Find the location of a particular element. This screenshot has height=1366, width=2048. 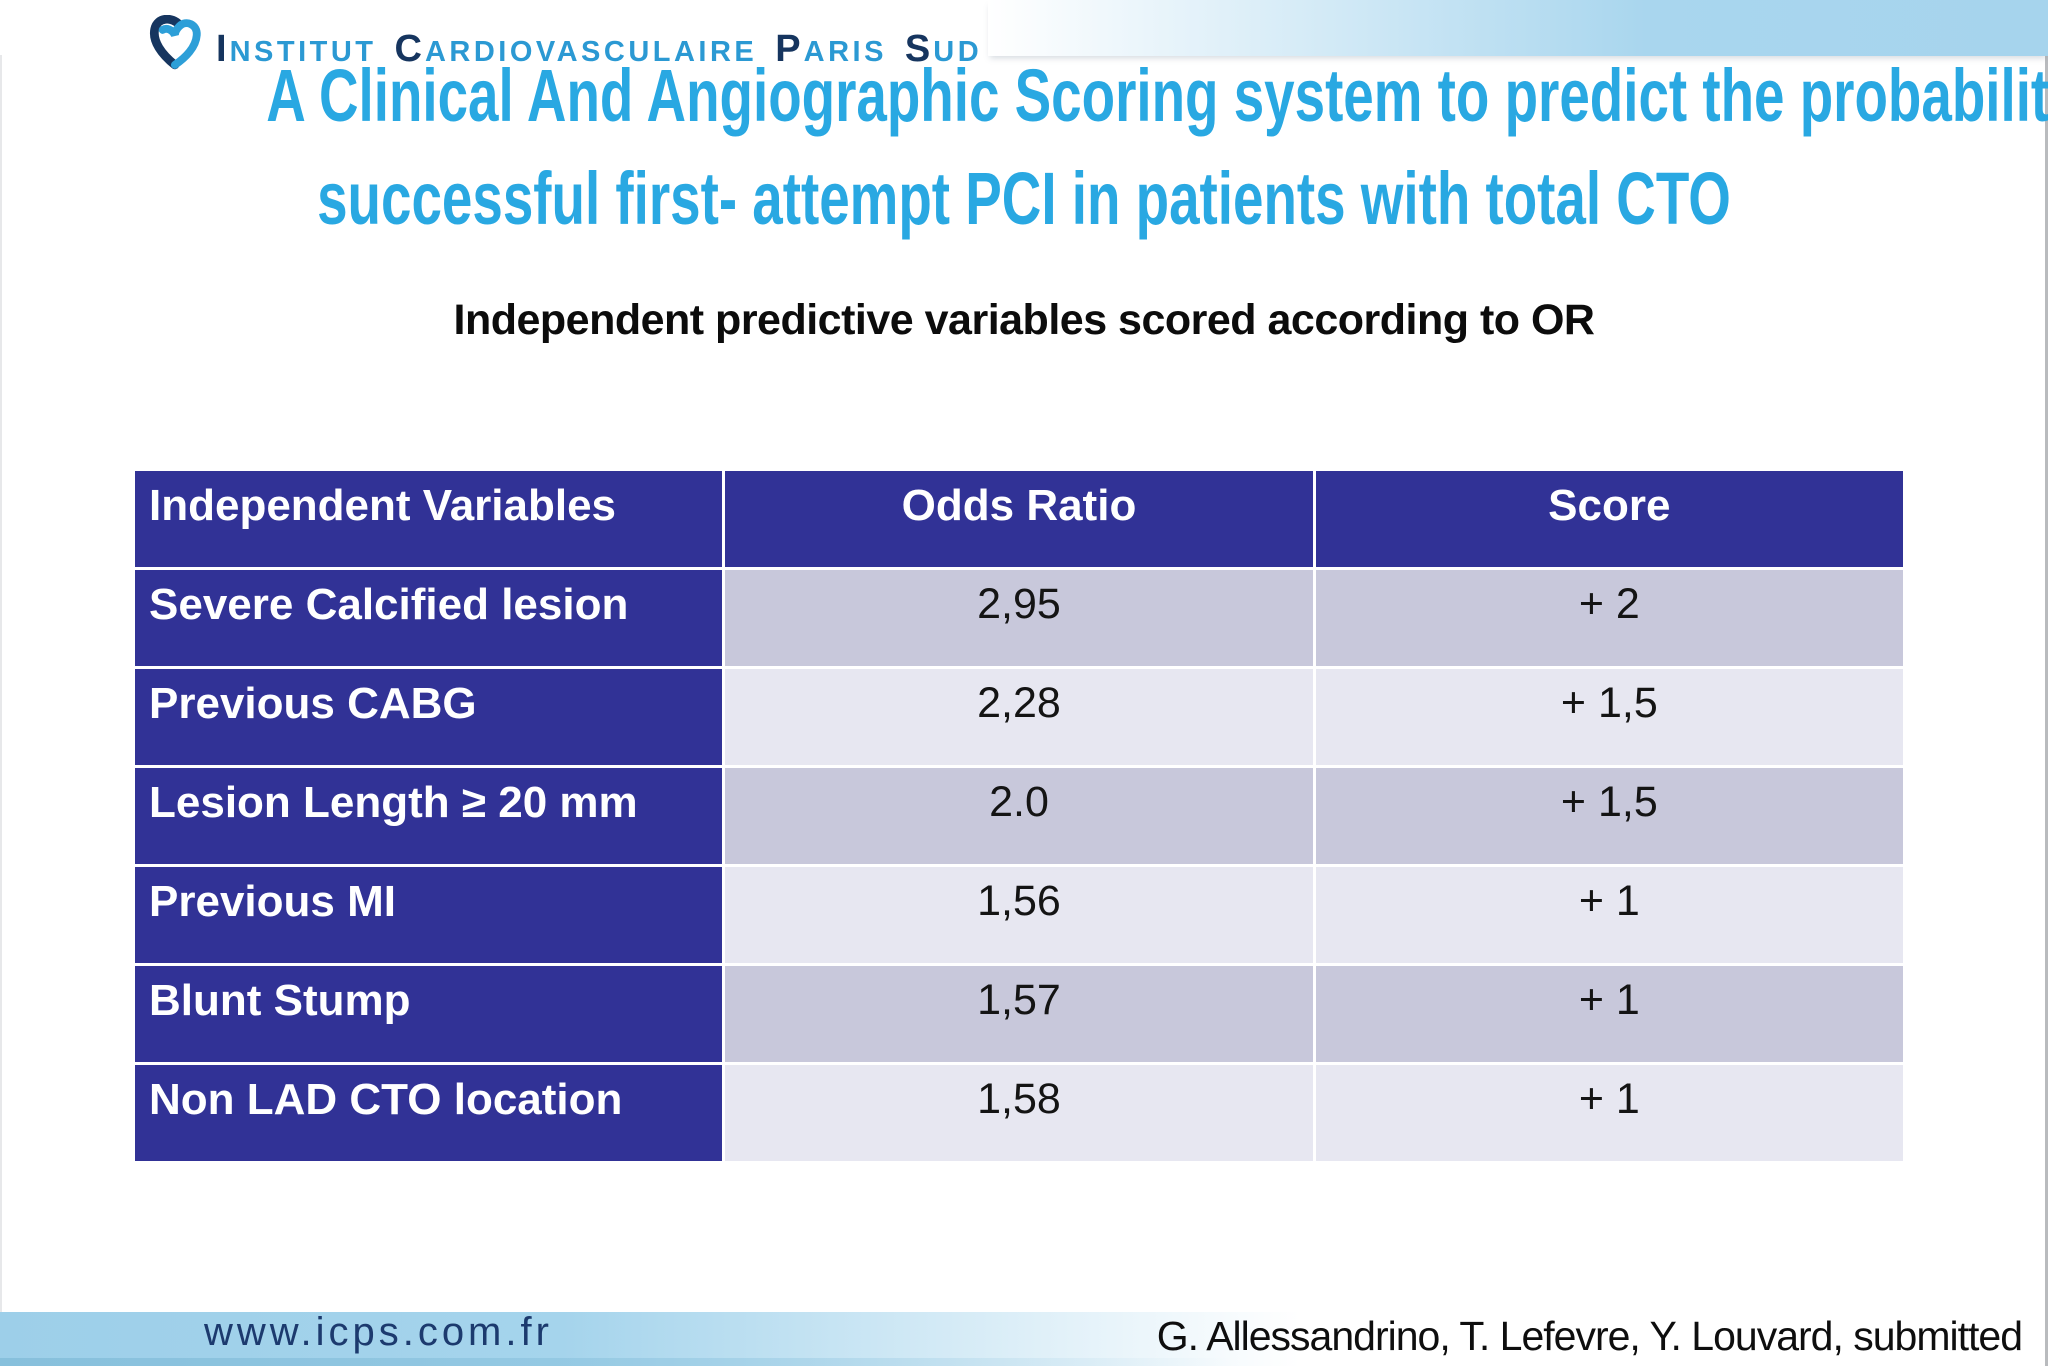

website-link: www.icps.com.fr is located at coordinates (378, 1332).